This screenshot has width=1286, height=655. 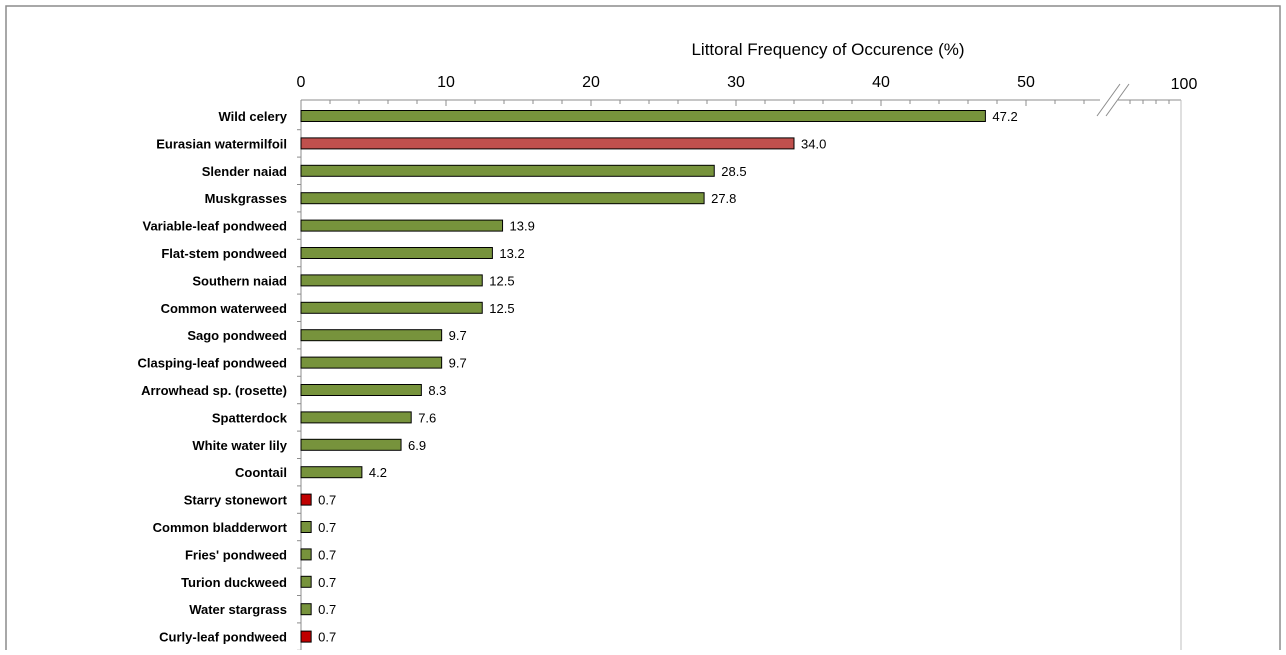 What do you see at coordinates (511, 253) in the screenshot?
I see `value-label: 13.2` at bounding box center [511, 253].